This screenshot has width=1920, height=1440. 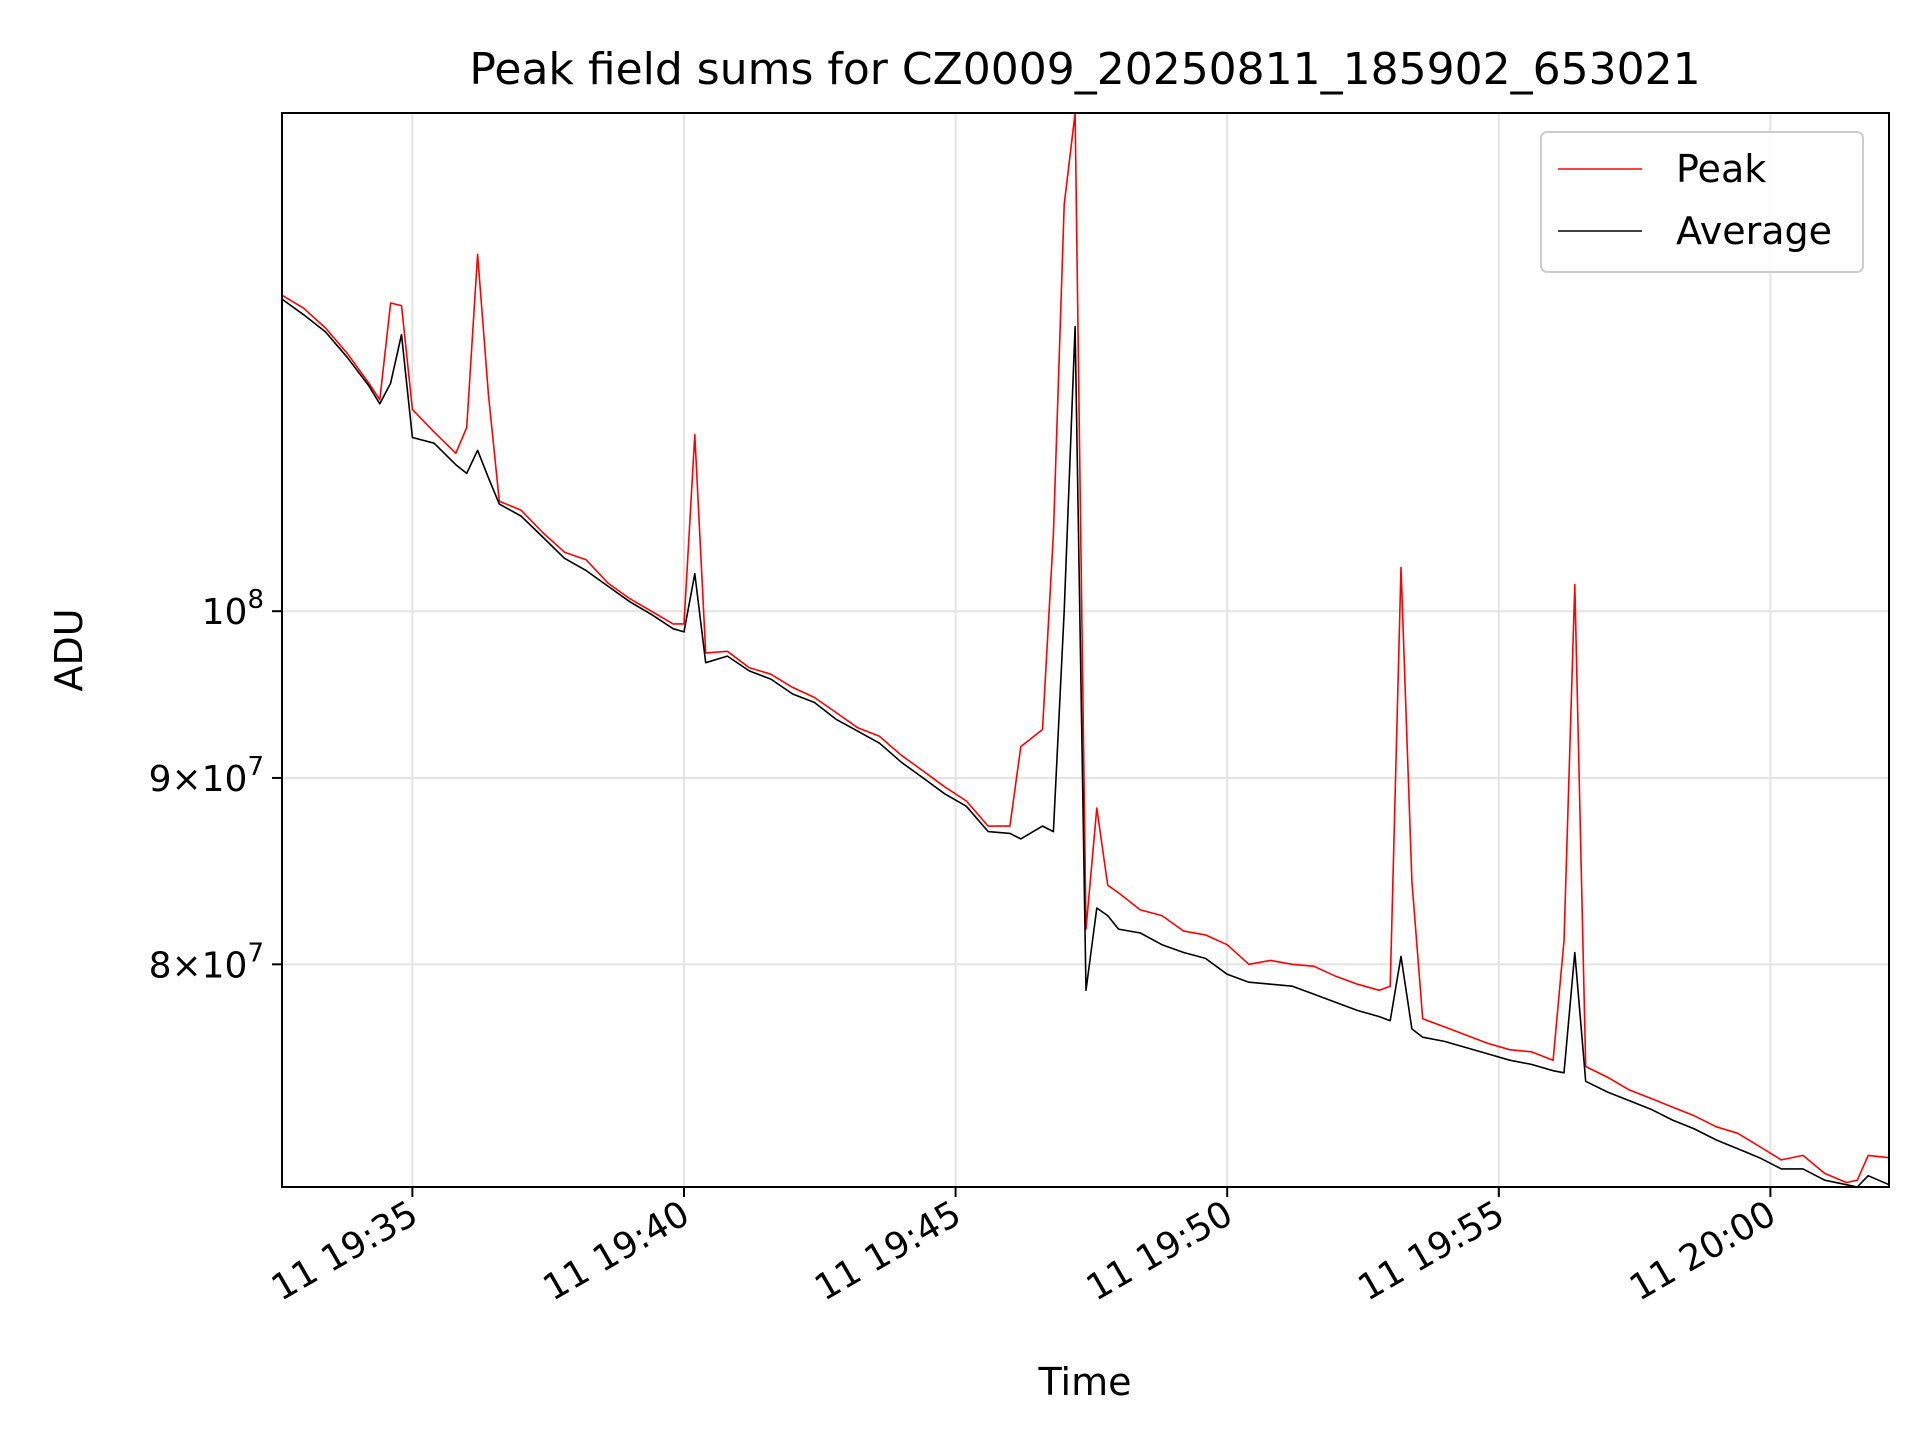 What do you see at coordinates (1721, 169) in the screenshot?
I see `legend-label-peak: Peak` at bounding box center [1721, 169].